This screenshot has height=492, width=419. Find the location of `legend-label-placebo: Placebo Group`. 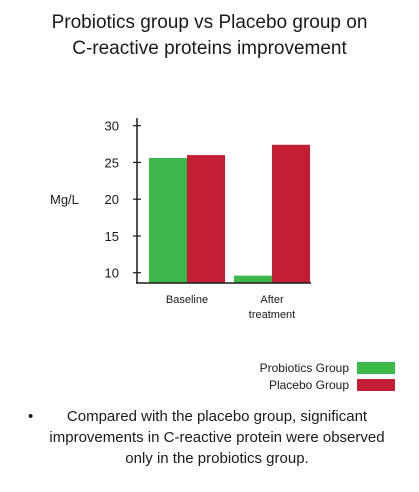

legend-label-placebo: Placebo Group is located at coordinates (308, 385).